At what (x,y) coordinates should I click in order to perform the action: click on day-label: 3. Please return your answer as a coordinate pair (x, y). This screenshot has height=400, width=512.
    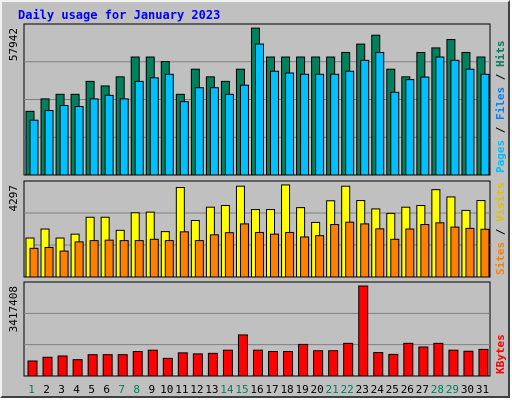
    Looking at the image, I should click on (61, 389).